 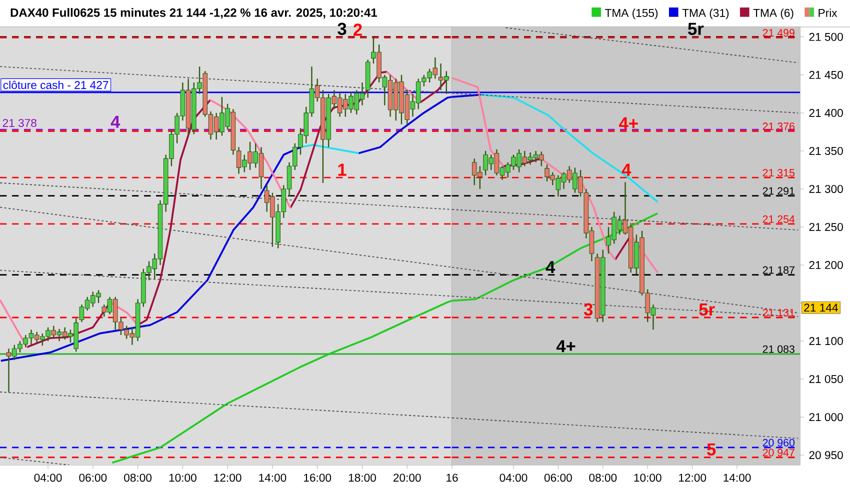 What do you see at coordinates (193, 13) in the screenshot?
I see `chart-title: DAX40 Full0625 15 minutes 21 144 -1,22 % 16 avr. 2025, 10:20:41` at bounding box center [193, 13].